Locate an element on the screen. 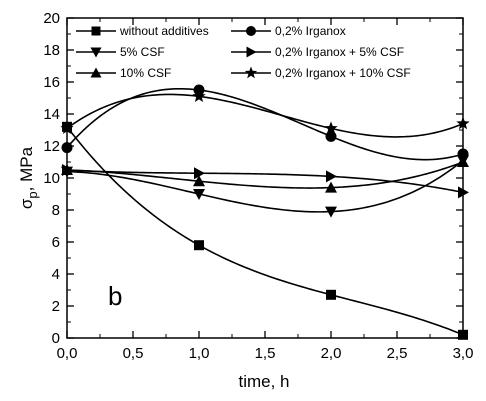 This screenshot has width=486, height=401. panel-label: b is located at coordinates (115, 296).